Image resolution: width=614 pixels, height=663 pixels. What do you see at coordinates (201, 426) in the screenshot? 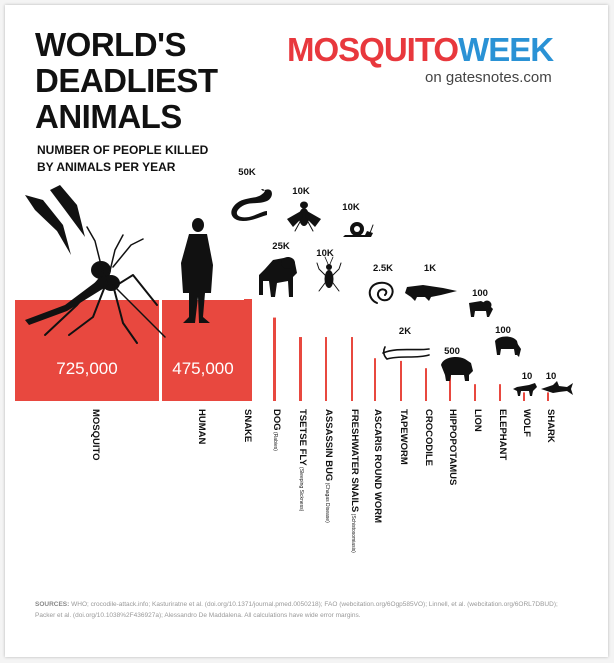
I see `category-label: HUMAN` at bounding box center [201, 426].